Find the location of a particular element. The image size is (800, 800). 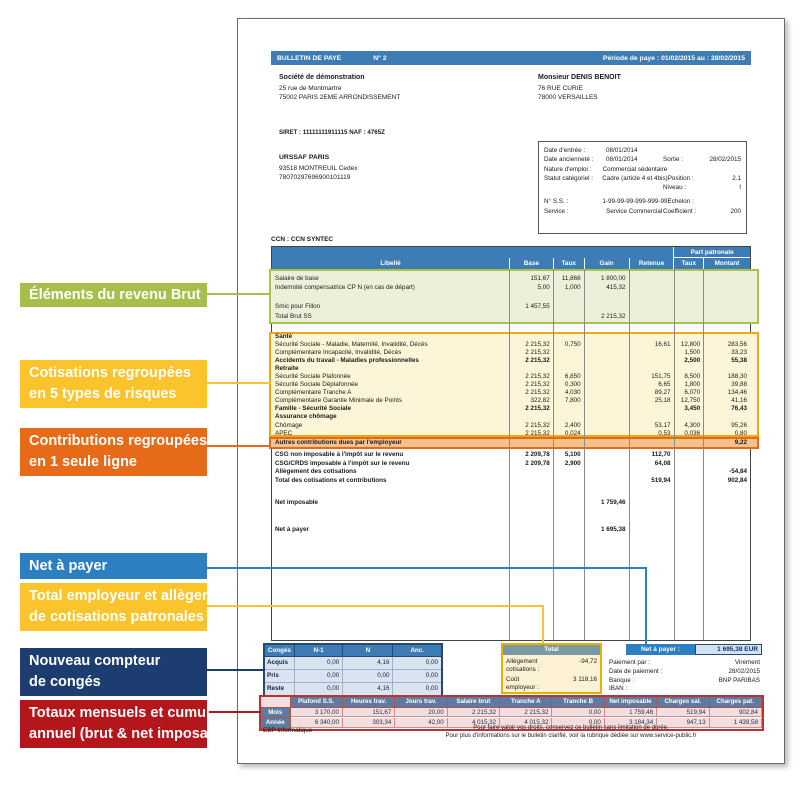

cell-libelle: Smic pour Fillon is located at coordinates (298, 307).